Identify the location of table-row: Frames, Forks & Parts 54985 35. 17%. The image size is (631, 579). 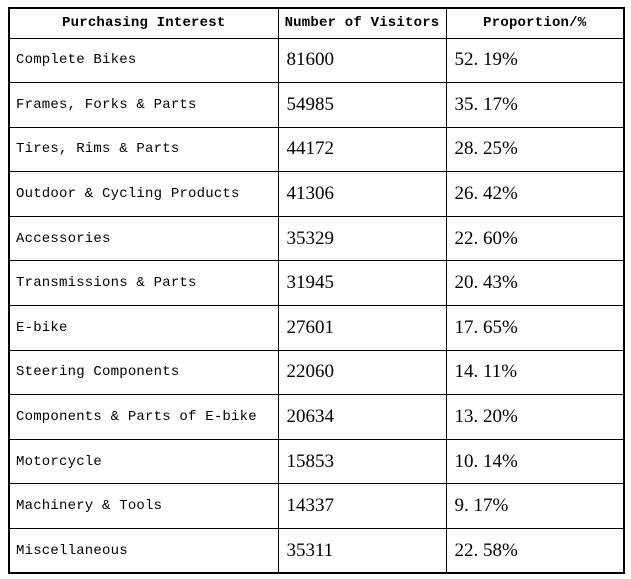
(316, 105).